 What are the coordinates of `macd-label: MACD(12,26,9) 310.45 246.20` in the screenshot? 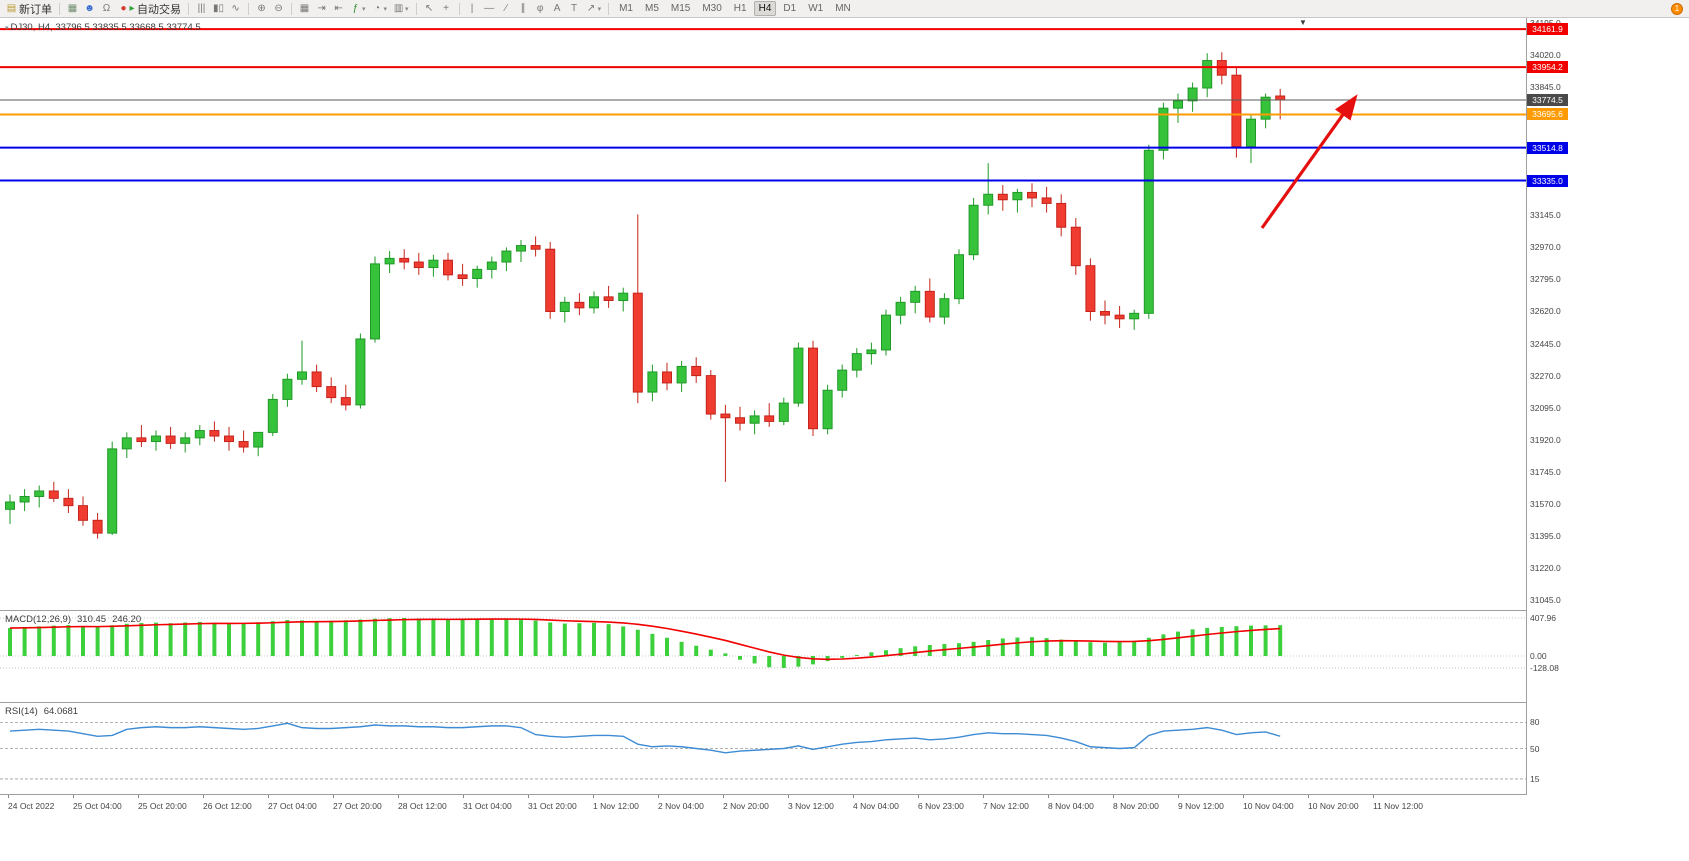 It's located at (73, 619).